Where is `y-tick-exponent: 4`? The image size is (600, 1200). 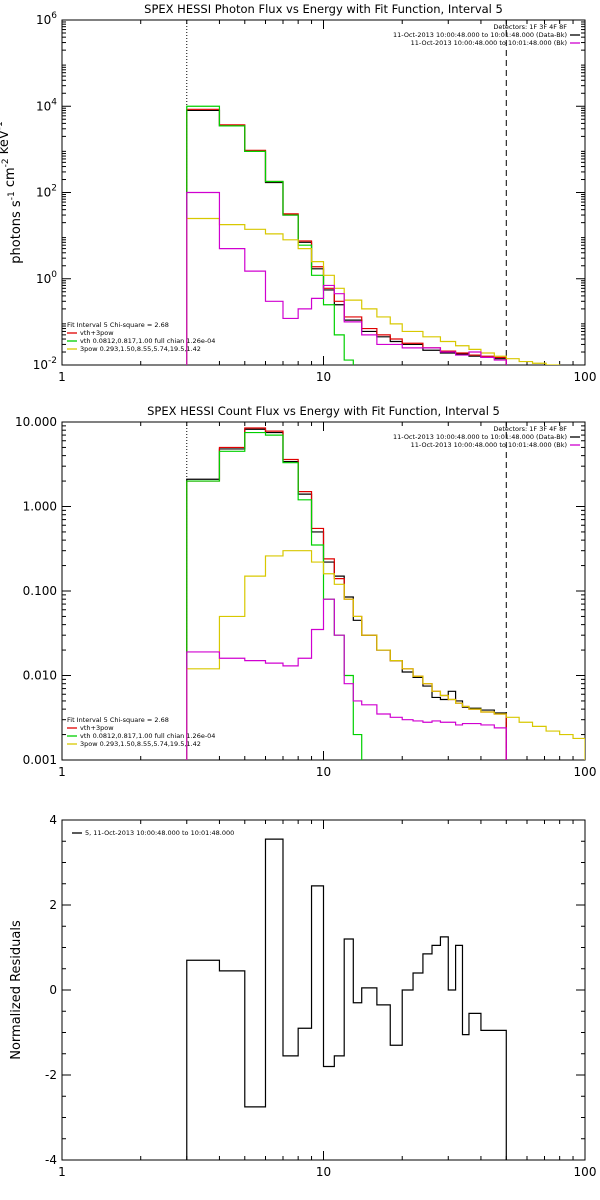 y-tick-exponent: 4 is located at coordinates (54, 102).